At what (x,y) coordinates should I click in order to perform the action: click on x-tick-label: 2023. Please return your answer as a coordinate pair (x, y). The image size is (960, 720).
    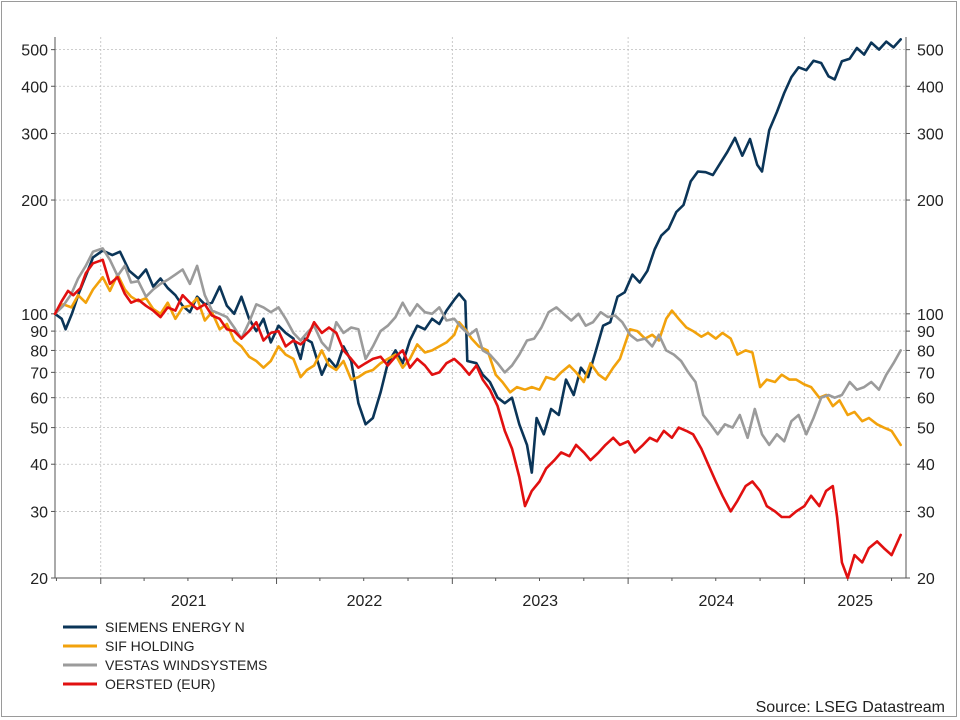
    Looking at the image, I should click on (540, 601).